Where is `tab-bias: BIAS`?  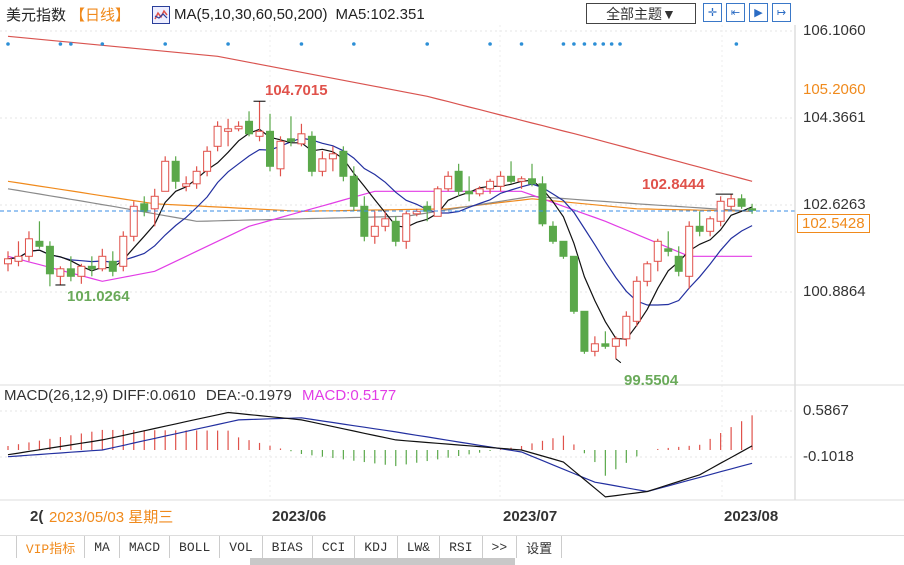
tab-bias: BIAS is located at coordinates (288, 547).